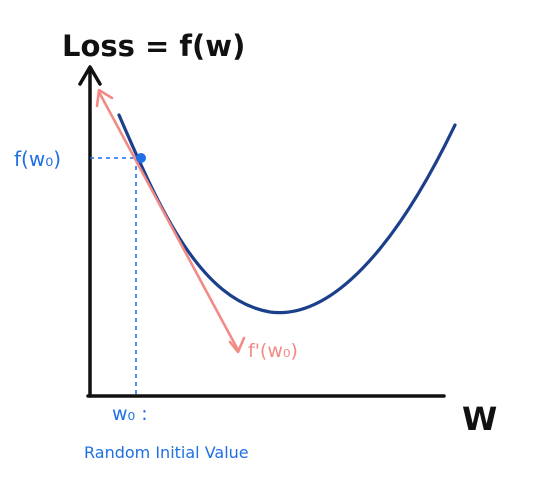 The width and height of the screenshot is (546, 482). Describe the element at coordinates (153, 46) in the screenshot. I see `diagram-title: Loss = f(w)` at that location.